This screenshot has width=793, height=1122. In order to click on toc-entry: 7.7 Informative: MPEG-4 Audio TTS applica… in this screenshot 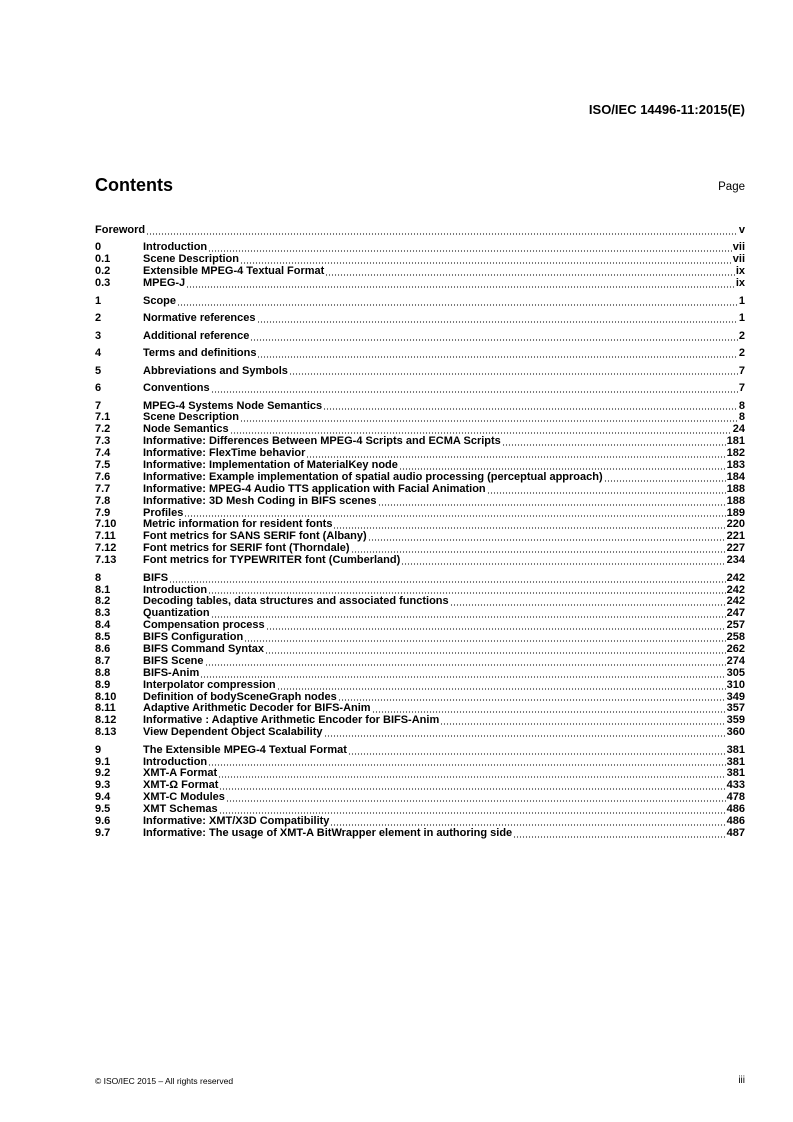, I will do `click(420, 489)`.